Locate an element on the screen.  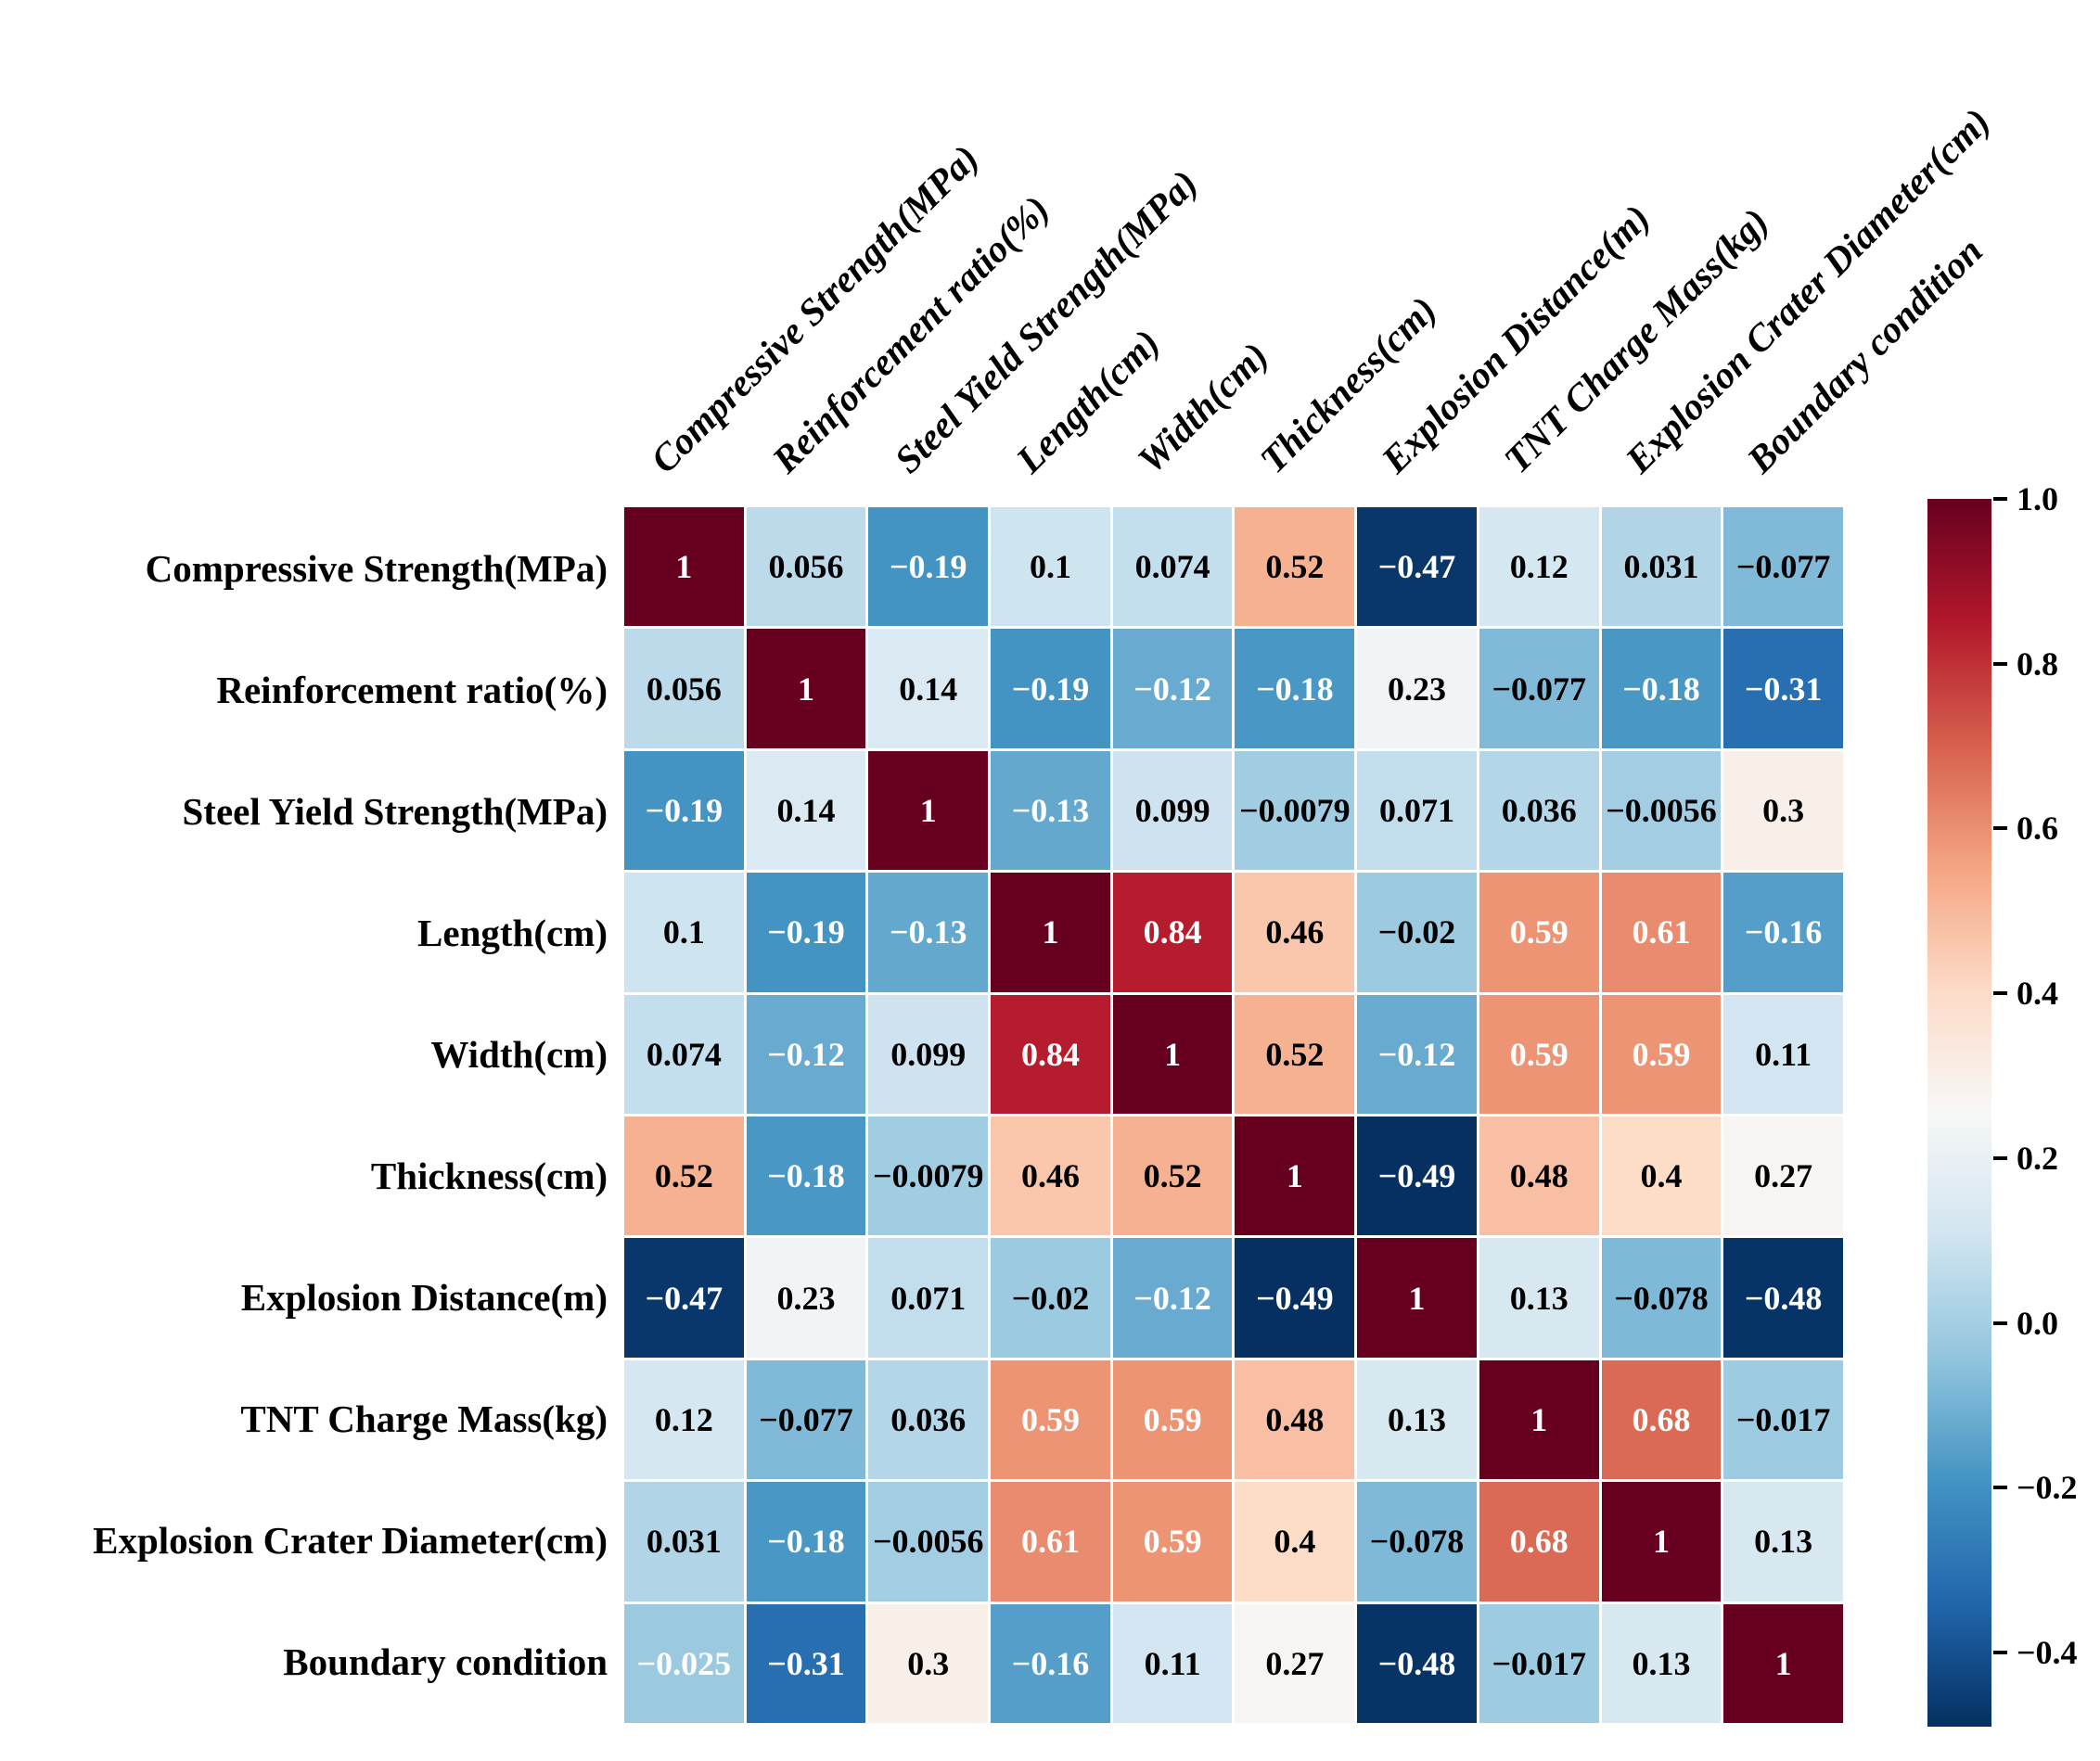
colorbar-tick-label: 0.0 is located at coordinates (2037, 1323).